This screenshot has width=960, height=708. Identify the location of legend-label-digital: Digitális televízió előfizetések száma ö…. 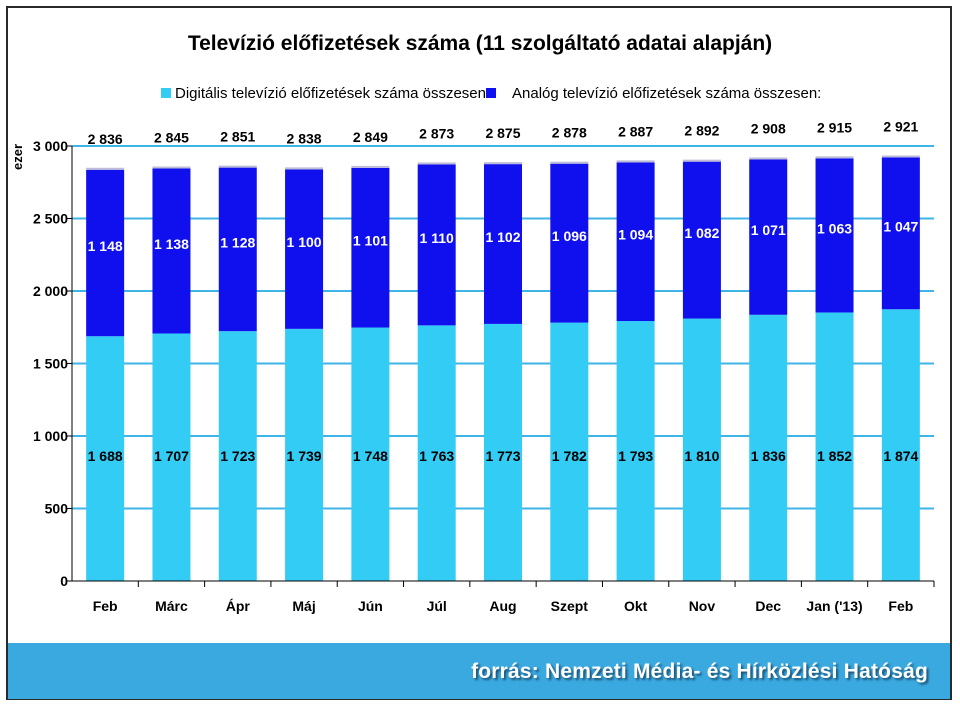
(332, 93).